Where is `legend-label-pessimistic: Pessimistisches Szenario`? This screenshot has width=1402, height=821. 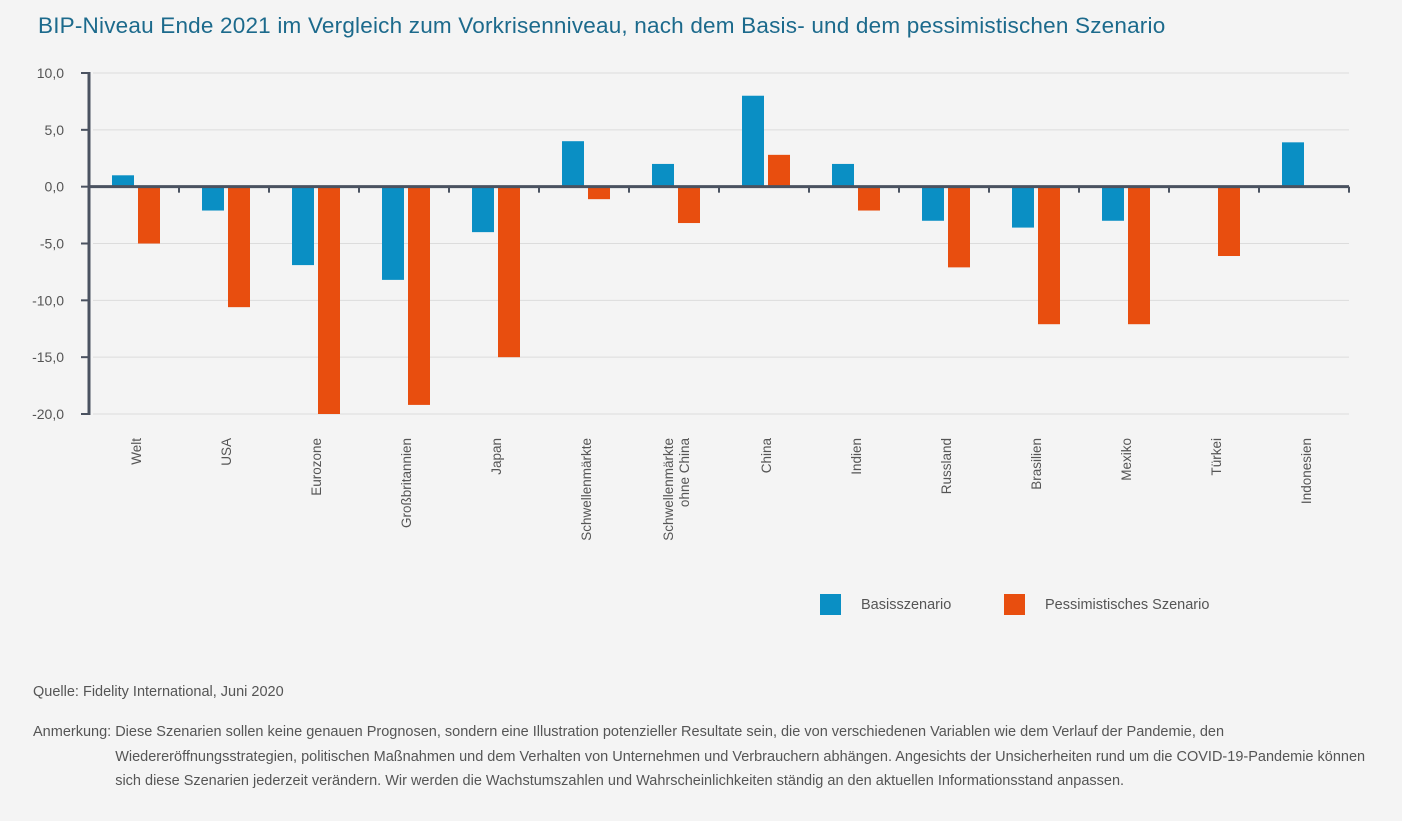 legend-label-pessimistic: Pessimistisches Szenario is located at coordinates (1127, 604).